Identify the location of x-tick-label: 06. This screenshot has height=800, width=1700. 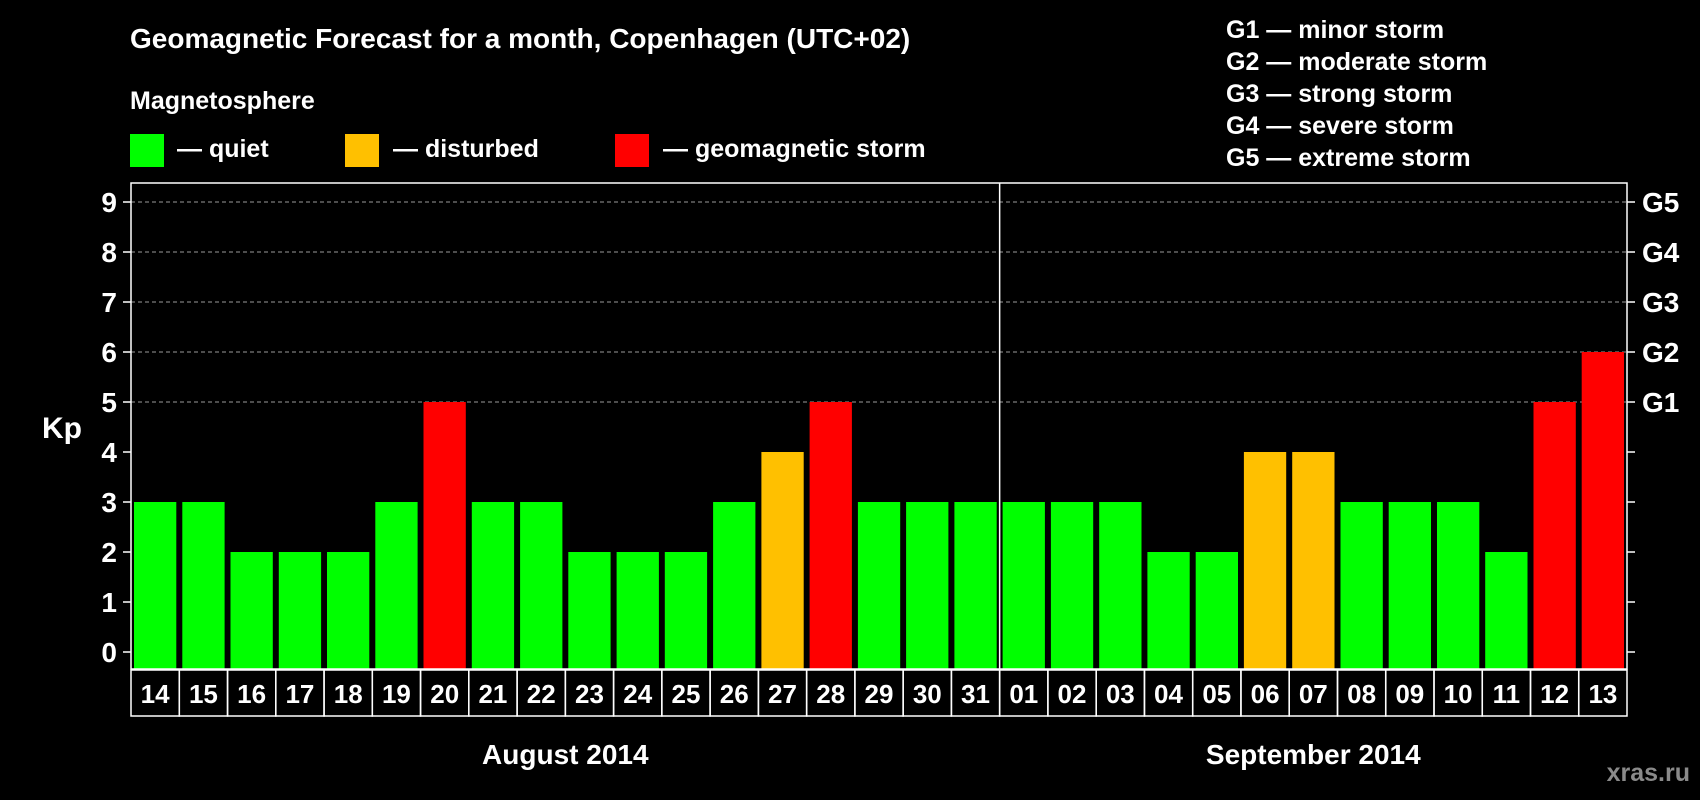
(1265, 694).